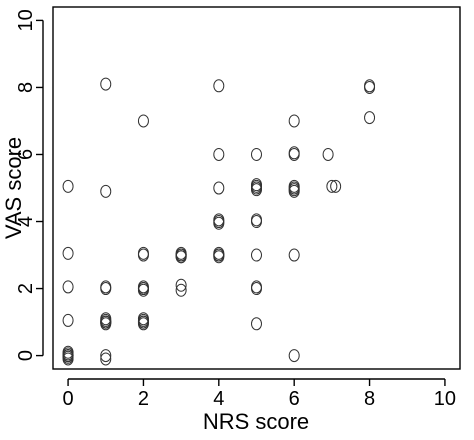 The width and height of the screenshot is (474, 440). What do you see at coordinates (294, 399) in the screenshot?
I see `x-tick-label: 6` at bounding box center [294, 399].